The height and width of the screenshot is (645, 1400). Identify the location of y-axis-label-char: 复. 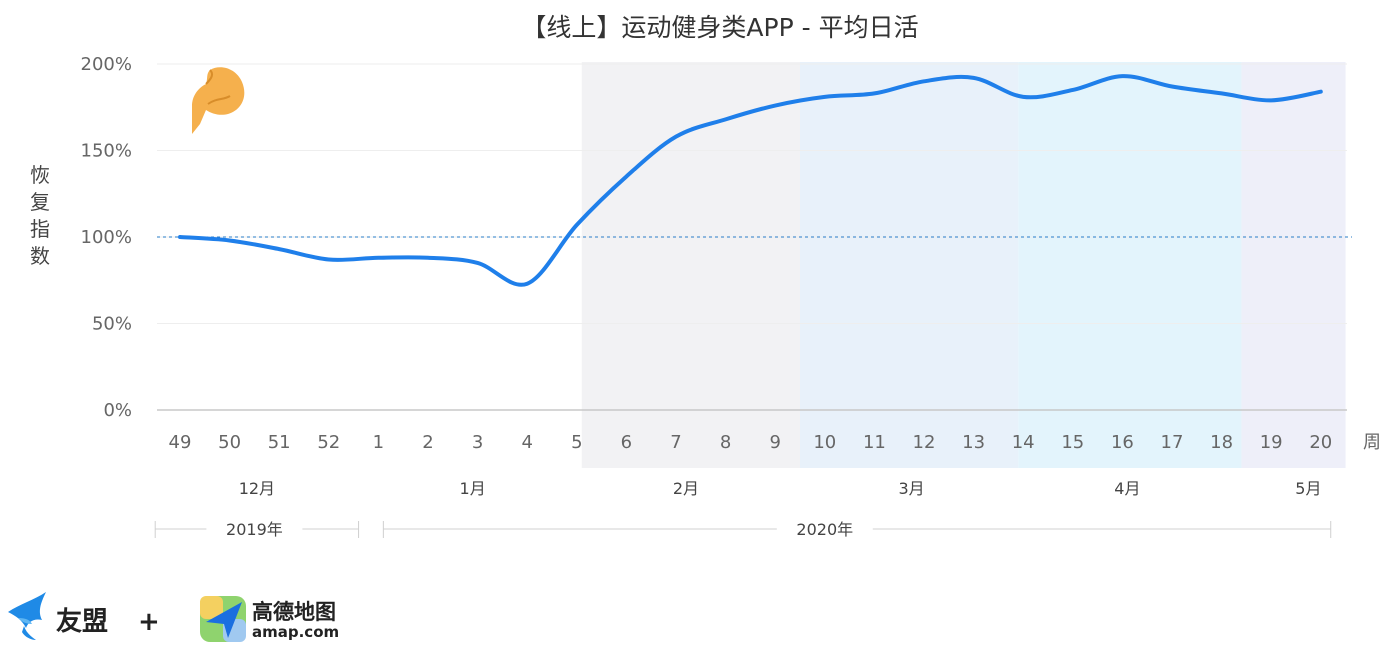
(40, 202).